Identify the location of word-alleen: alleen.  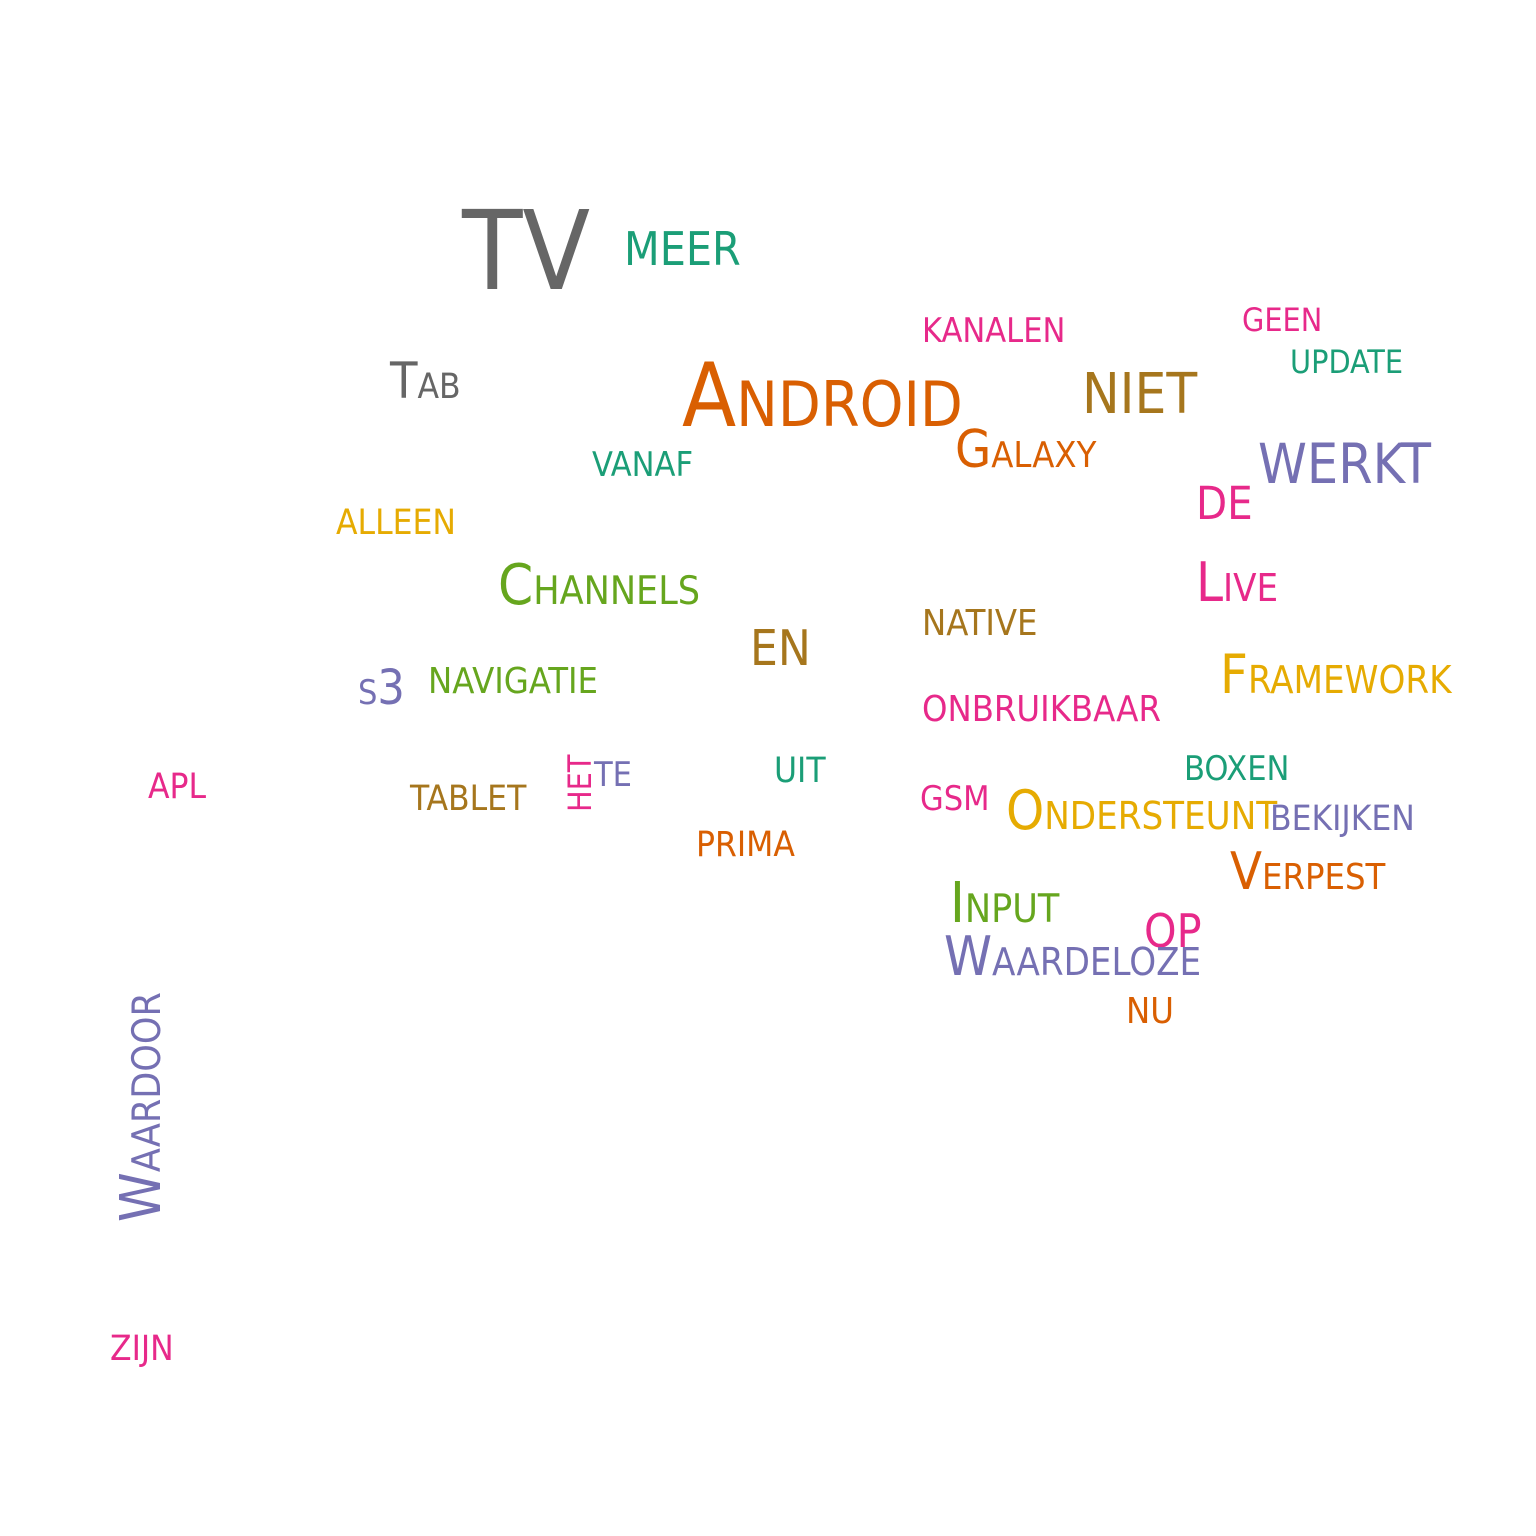
(396, 517).